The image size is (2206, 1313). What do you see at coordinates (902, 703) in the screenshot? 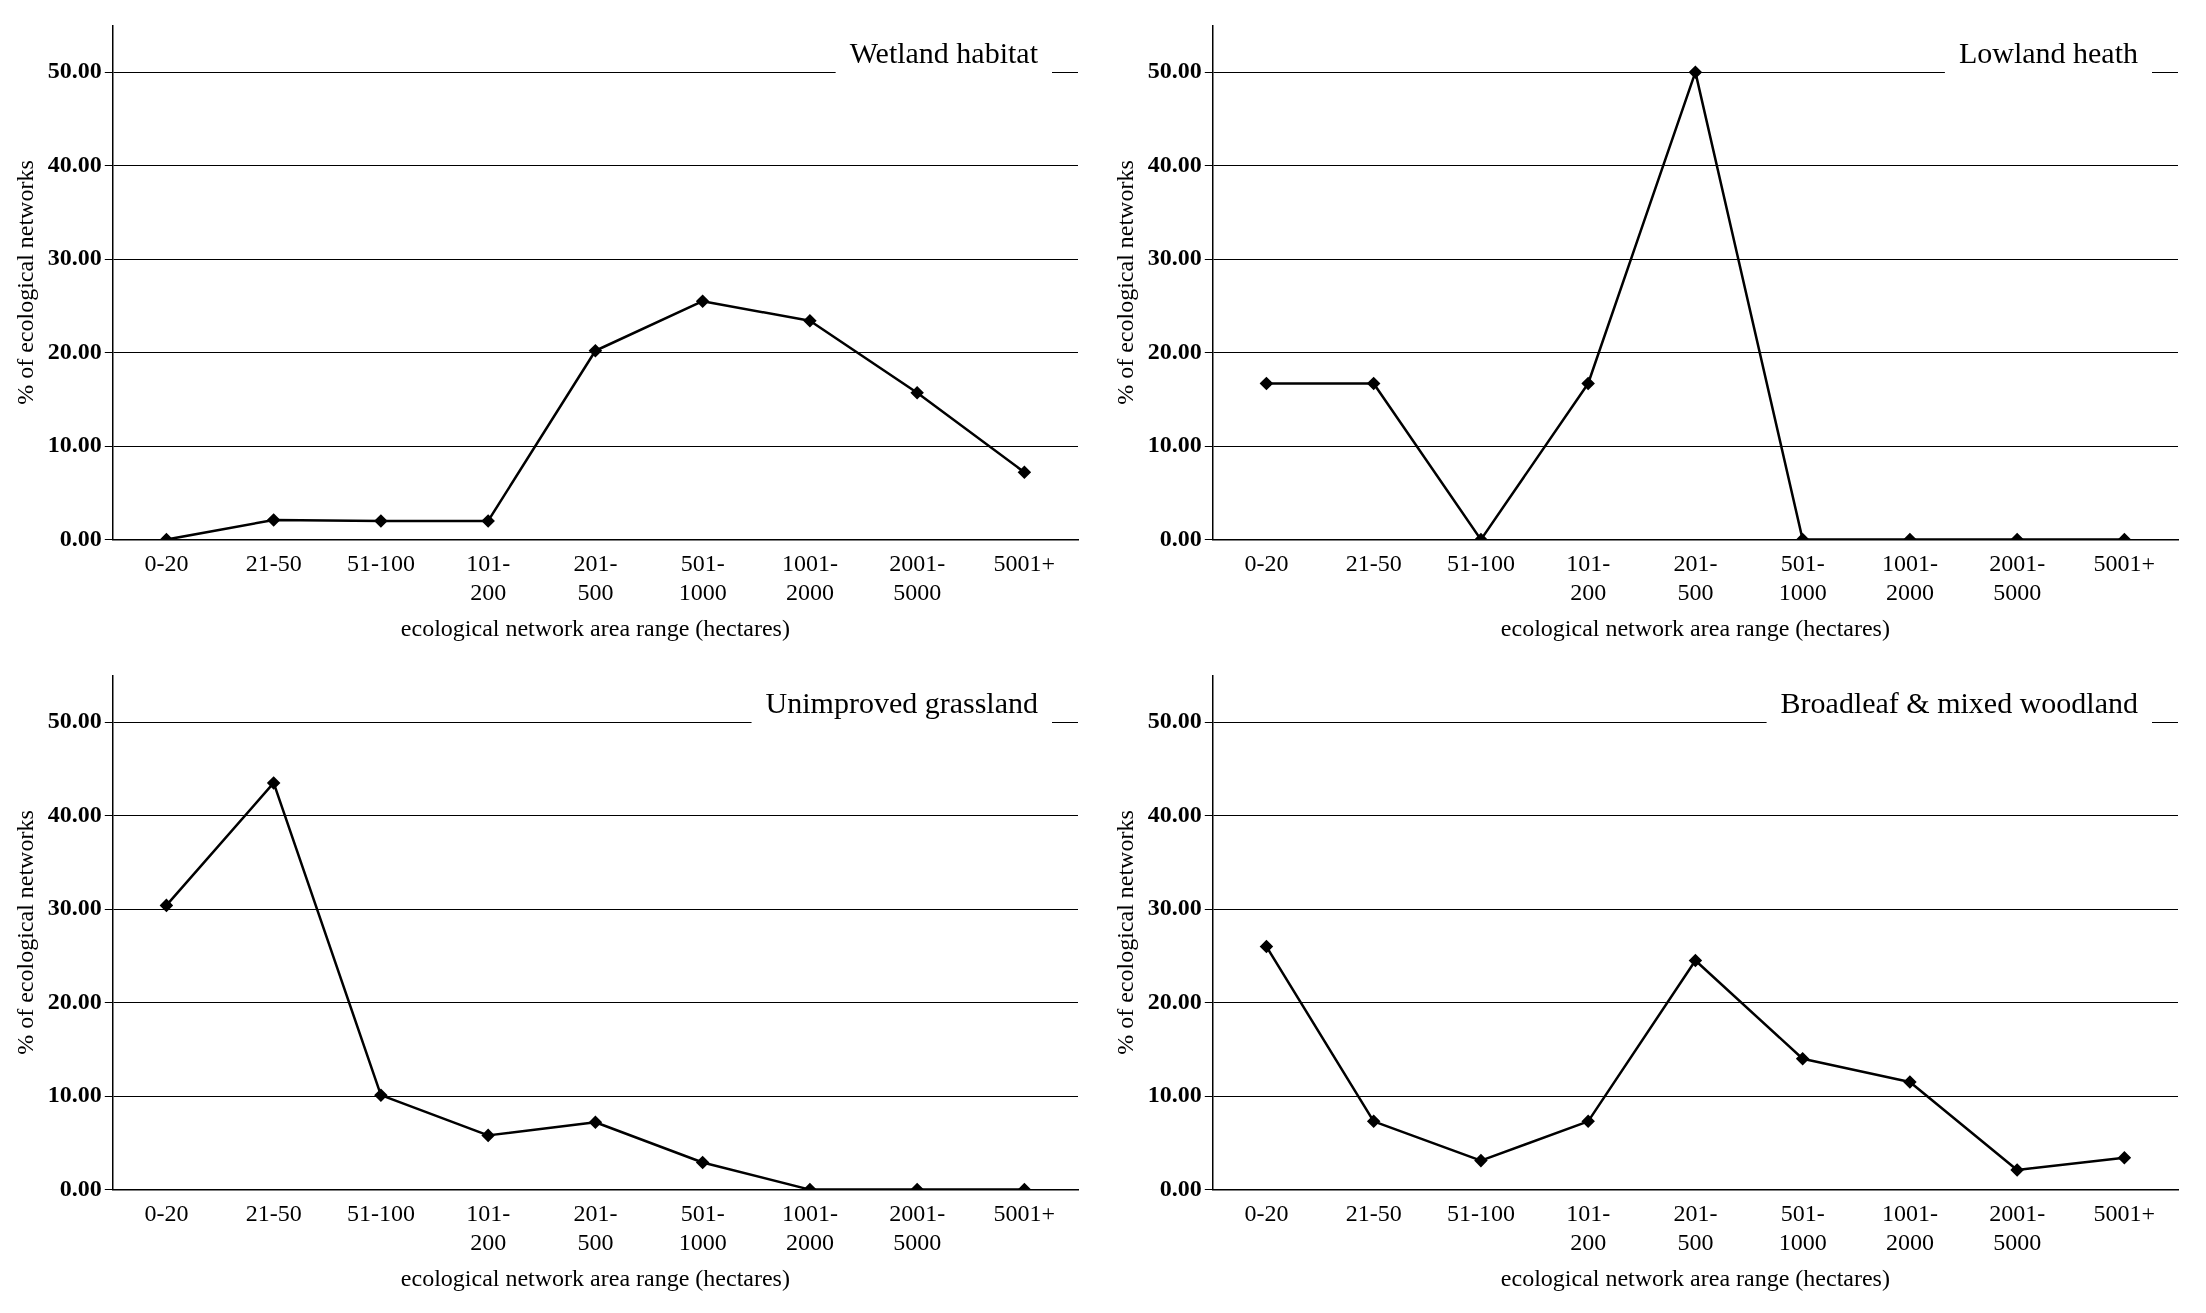
I see `chart-title: Unimproved grassland` at bounding box center [902, 703].